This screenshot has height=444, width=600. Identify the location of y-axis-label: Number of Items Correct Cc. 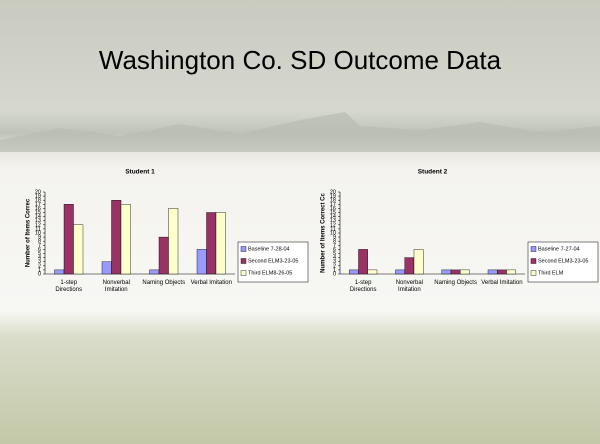
(324, 232).